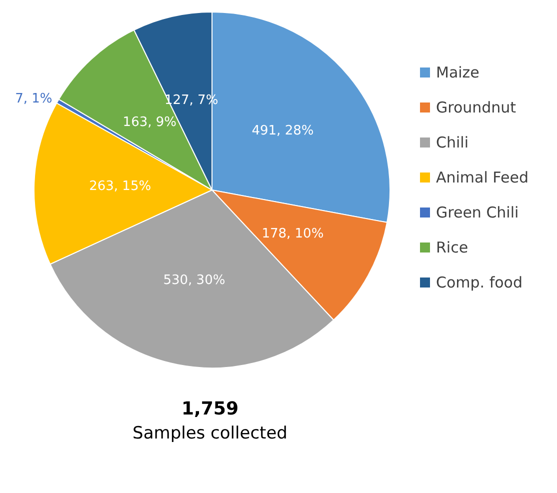 The width and height of the screenshot is (557, 493). Describe the element at coordinates (194, 280) in the screenshot. I see `data-label: 530, 30%` at that location.